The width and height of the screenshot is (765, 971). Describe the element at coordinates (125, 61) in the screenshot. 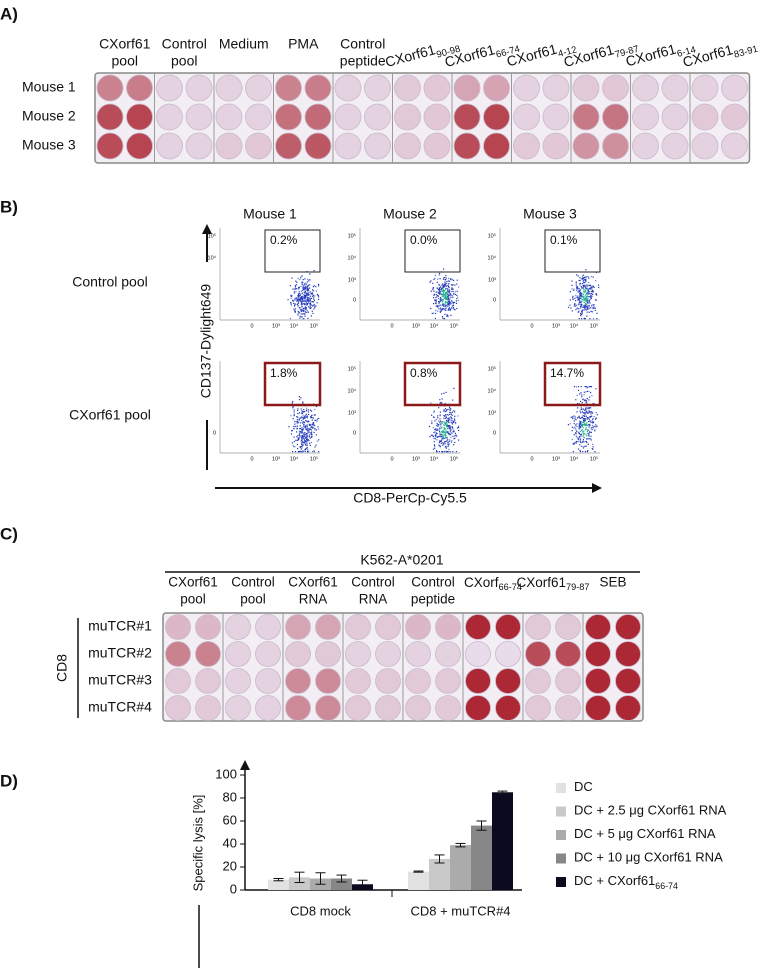

I see `column-label: pool` at that location.